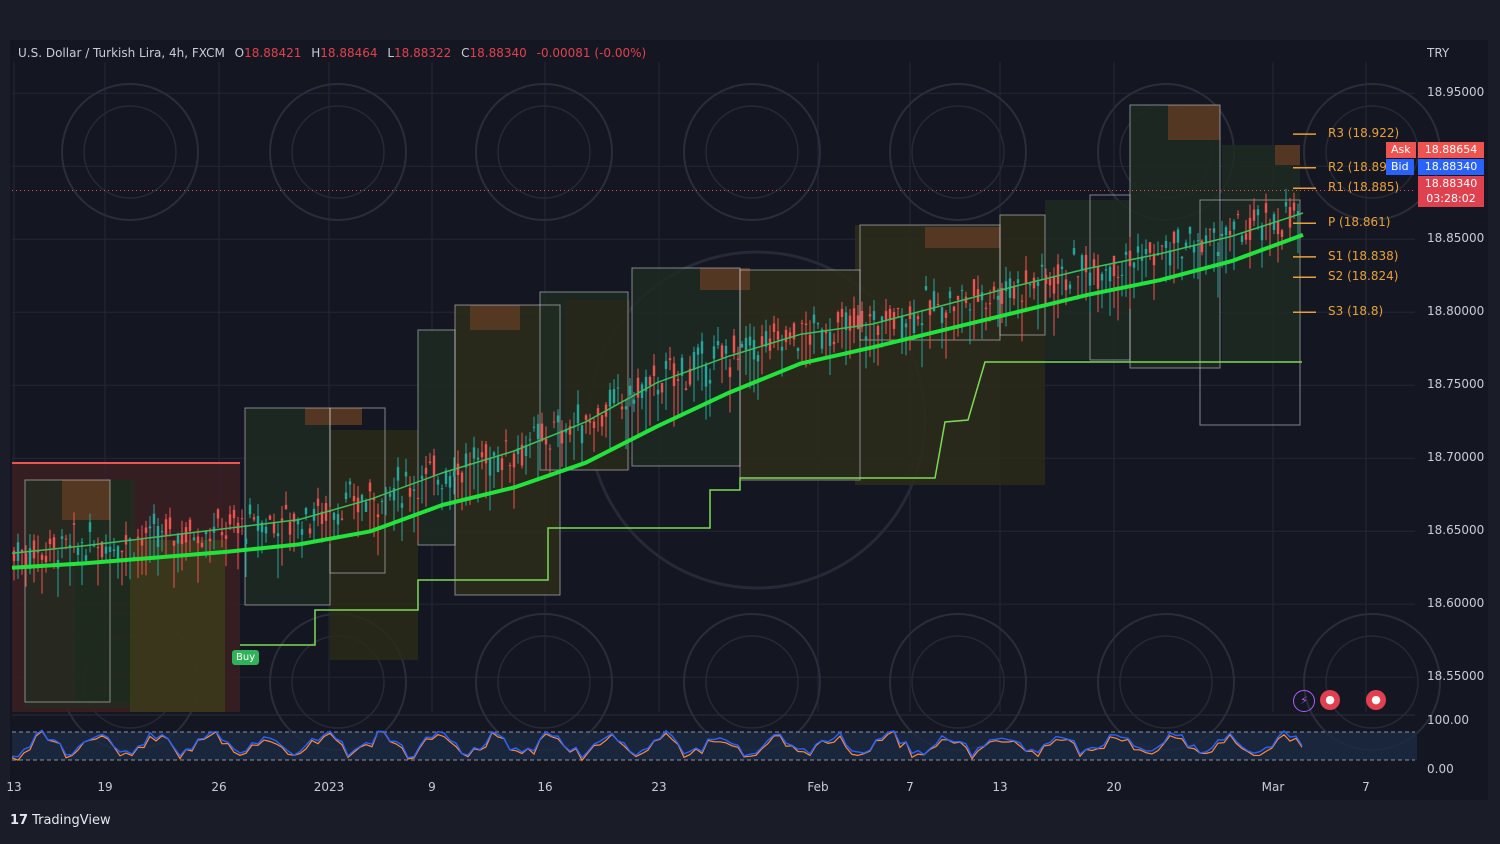  Describe the element at coordinates (239, 53) in the screenshot. I see `open-label: O` at that location.